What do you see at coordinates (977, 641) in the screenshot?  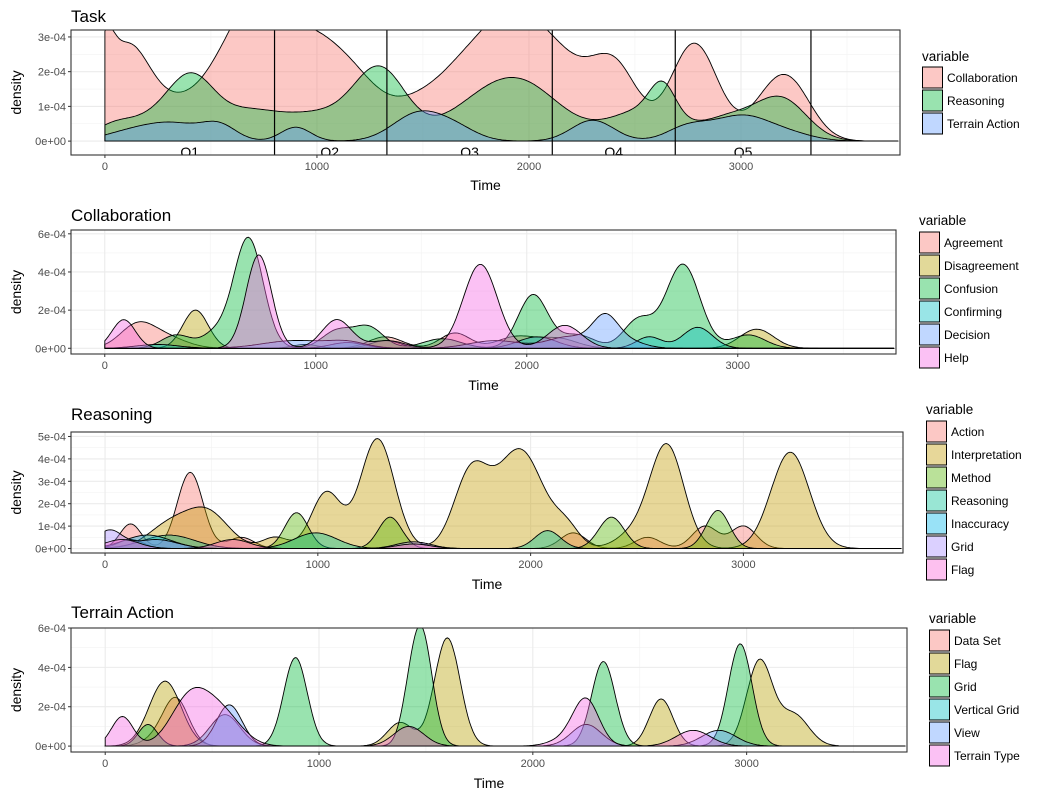 I see `legend-label: Data Set` at bounding box center [977, 641].